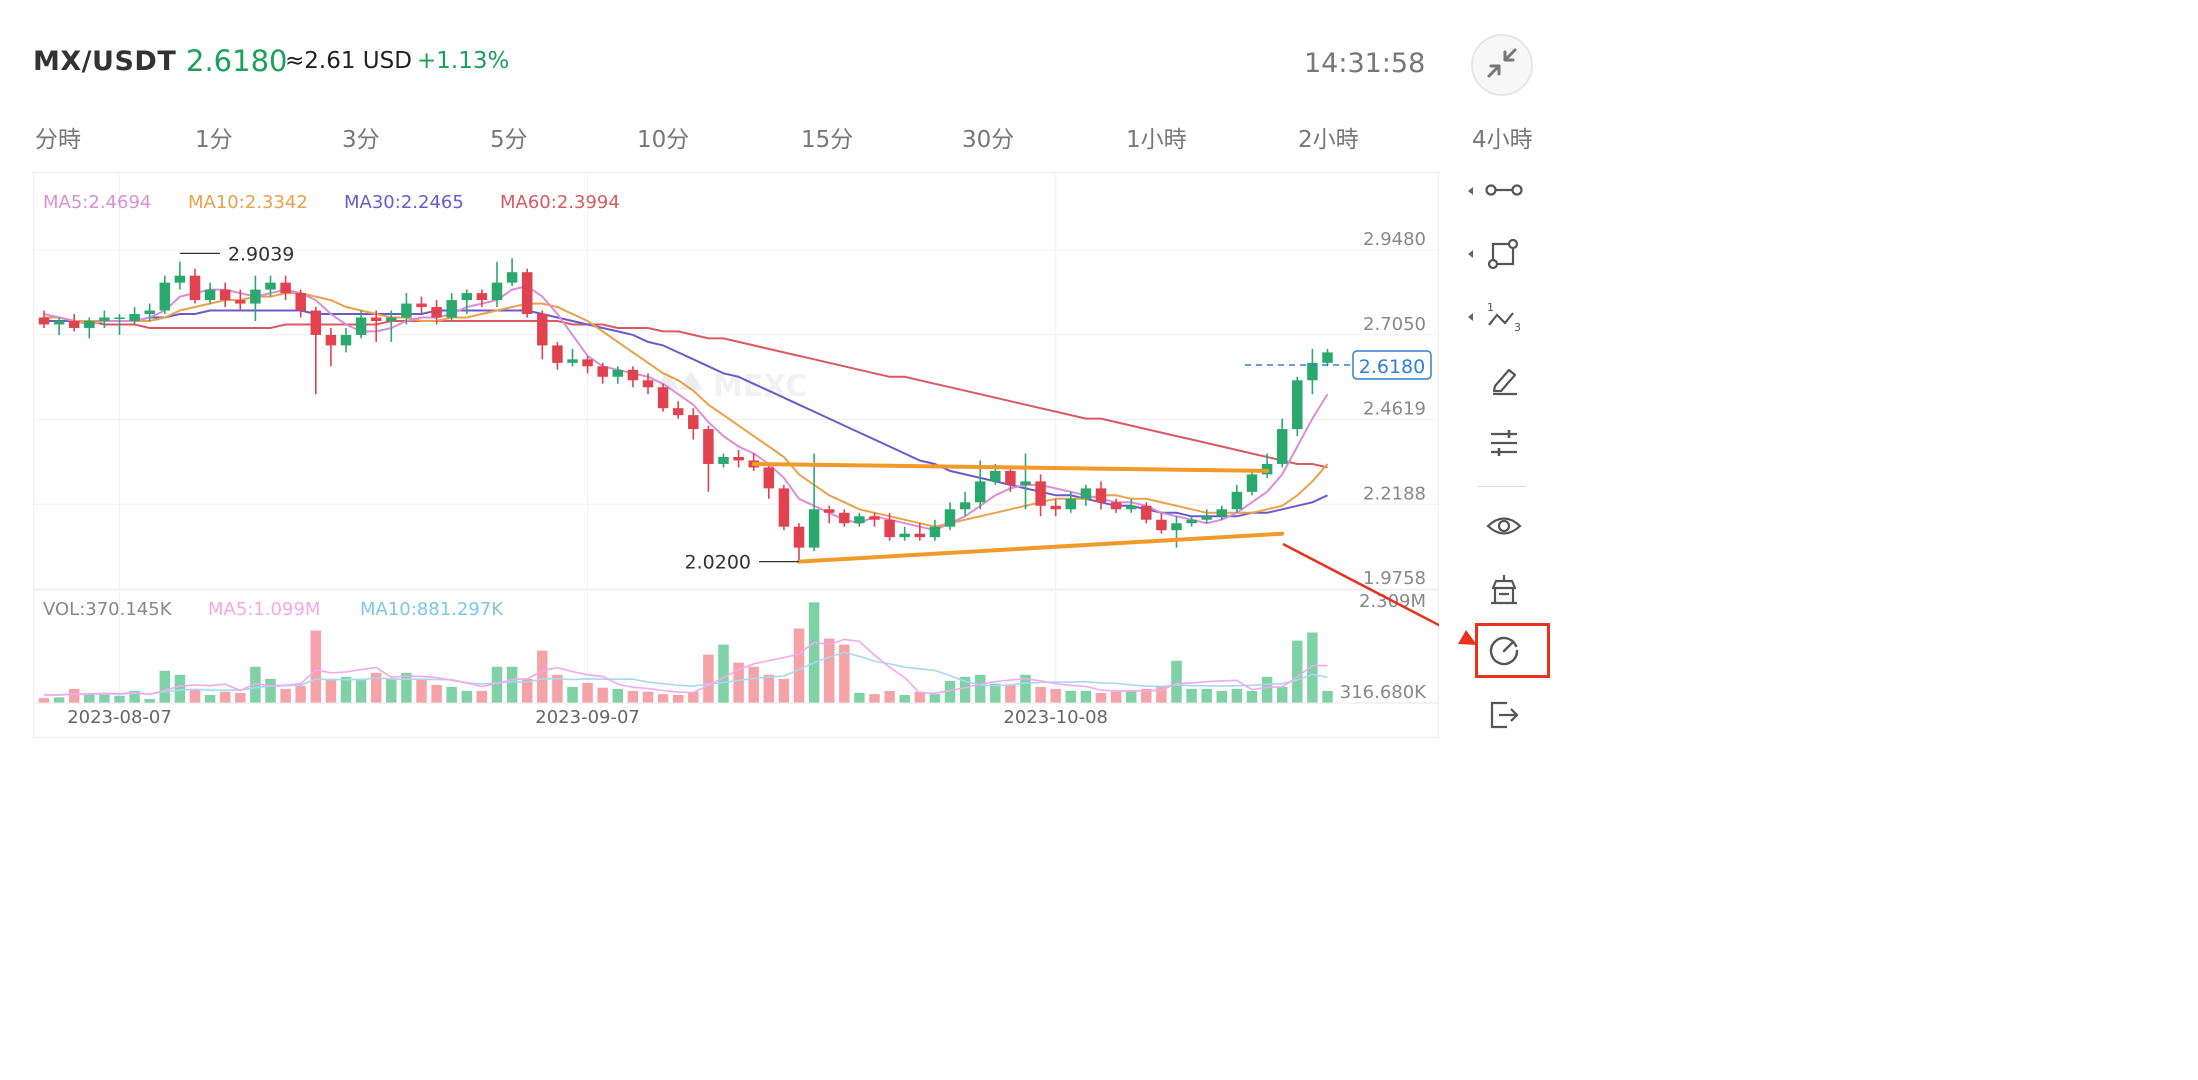 This screenshot has width=2198, height=1080. I want to click on trendlines, so click(1018, 512).